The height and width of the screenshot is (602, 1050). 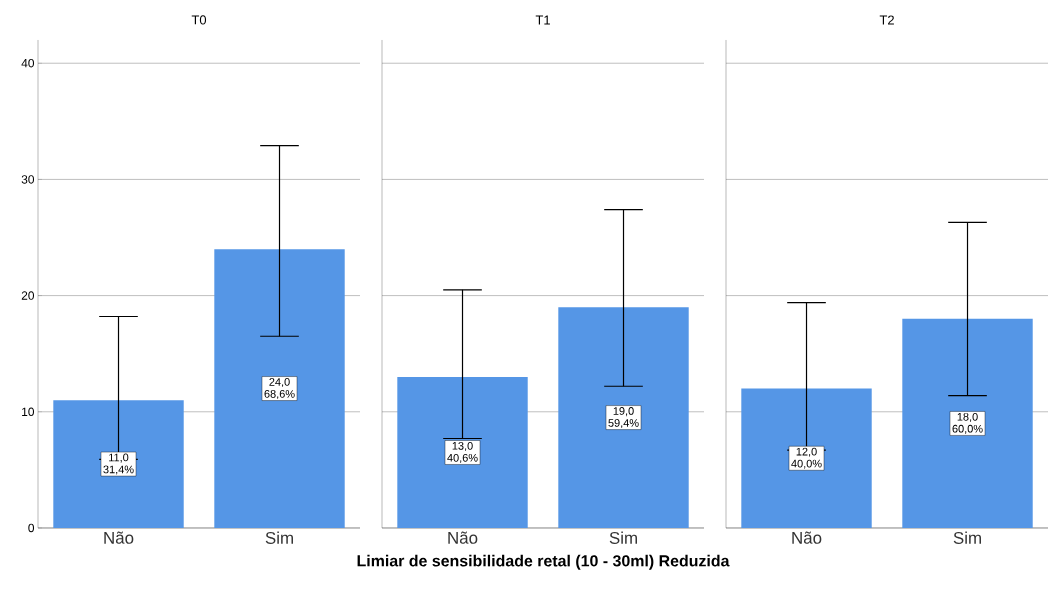 I want to click on data-label: 12,0 40,0%, so click(x=806, y=458).